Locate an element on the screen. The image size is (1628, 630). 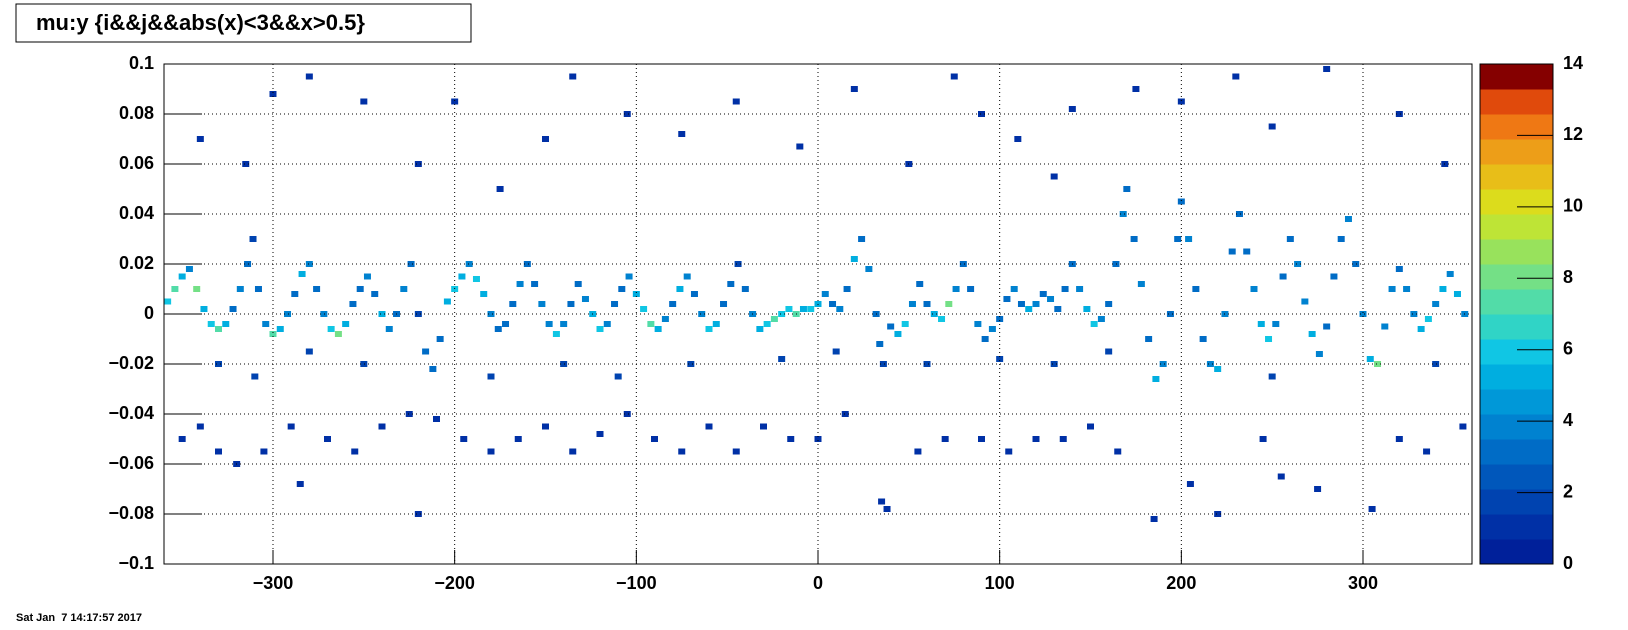
z-tick-label: 12 is located at coordinates (1573, 134).